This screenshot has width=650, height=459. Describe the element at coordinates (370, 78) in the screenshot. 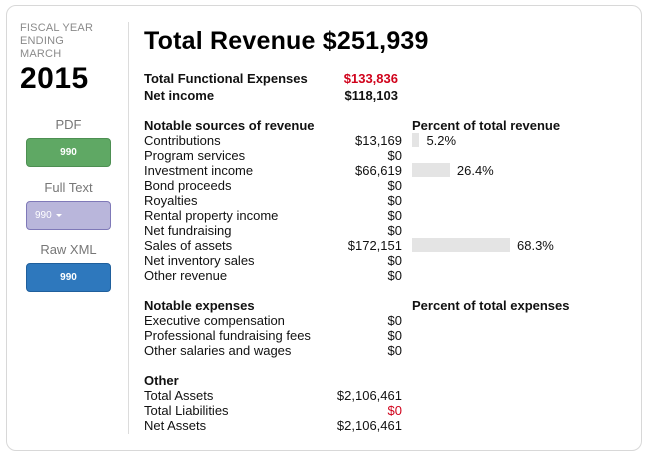

I see `summary-value: $133,836` at that location.